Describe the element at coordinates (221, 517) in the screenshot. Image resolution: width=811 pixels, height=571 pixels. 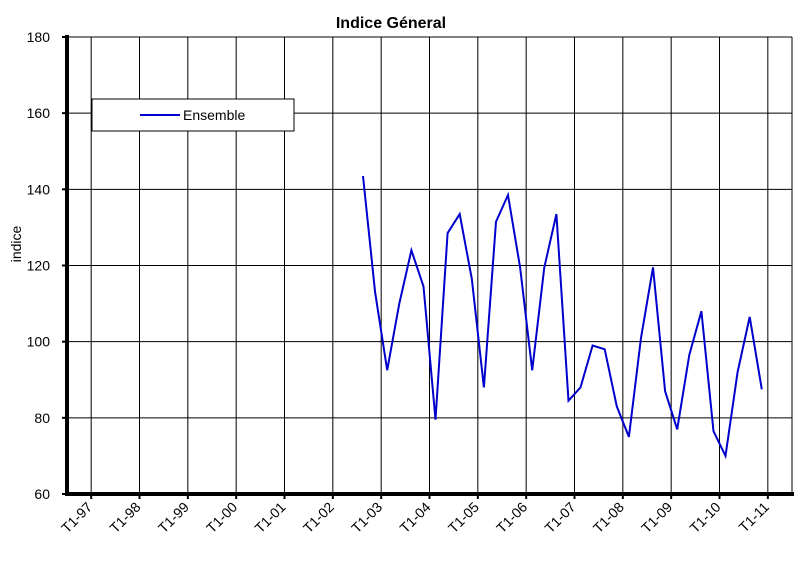
I see `x-tick-label: T1-00` at that location.